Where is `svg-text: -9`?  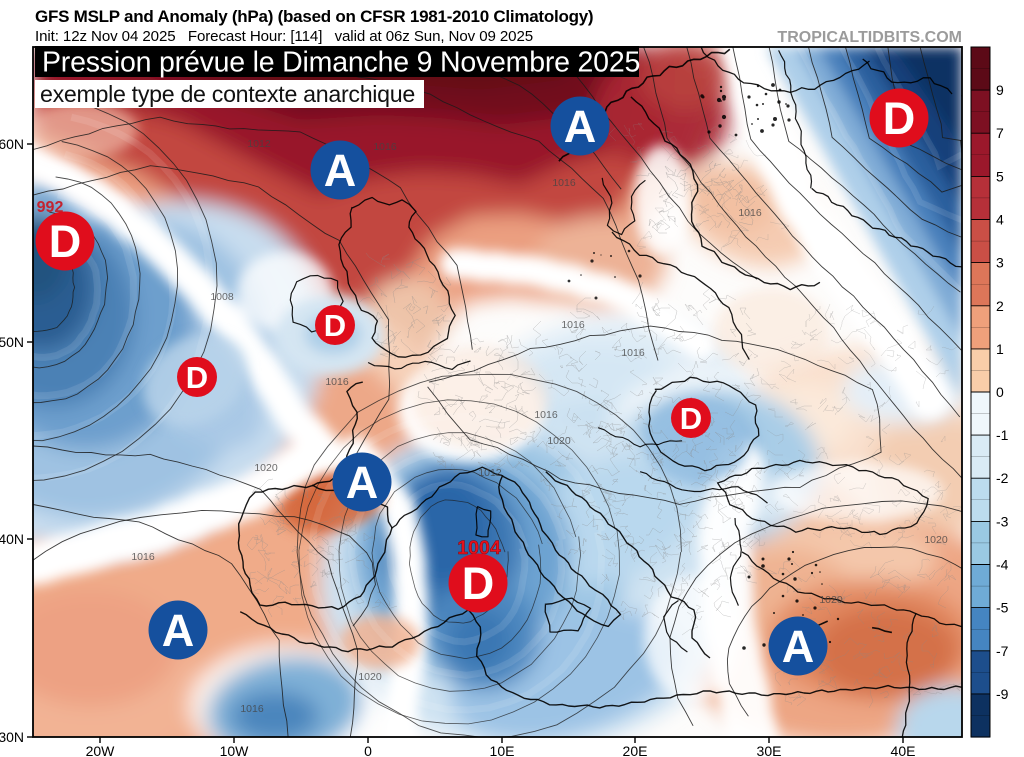 svg-text: -9 is located at coordinates (1002, 694).